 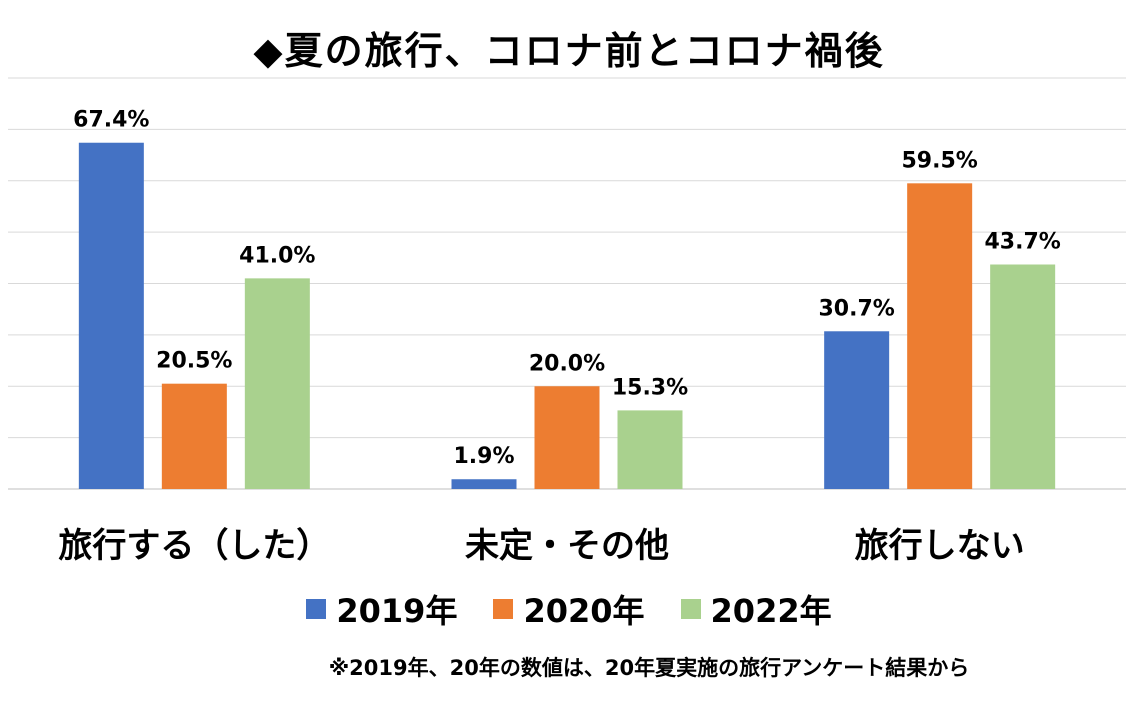 What do you see at coordinates (857, 308) in the screenshot?
I see `data-label-3-1: 30.7%` at bounding box center [857, 308].